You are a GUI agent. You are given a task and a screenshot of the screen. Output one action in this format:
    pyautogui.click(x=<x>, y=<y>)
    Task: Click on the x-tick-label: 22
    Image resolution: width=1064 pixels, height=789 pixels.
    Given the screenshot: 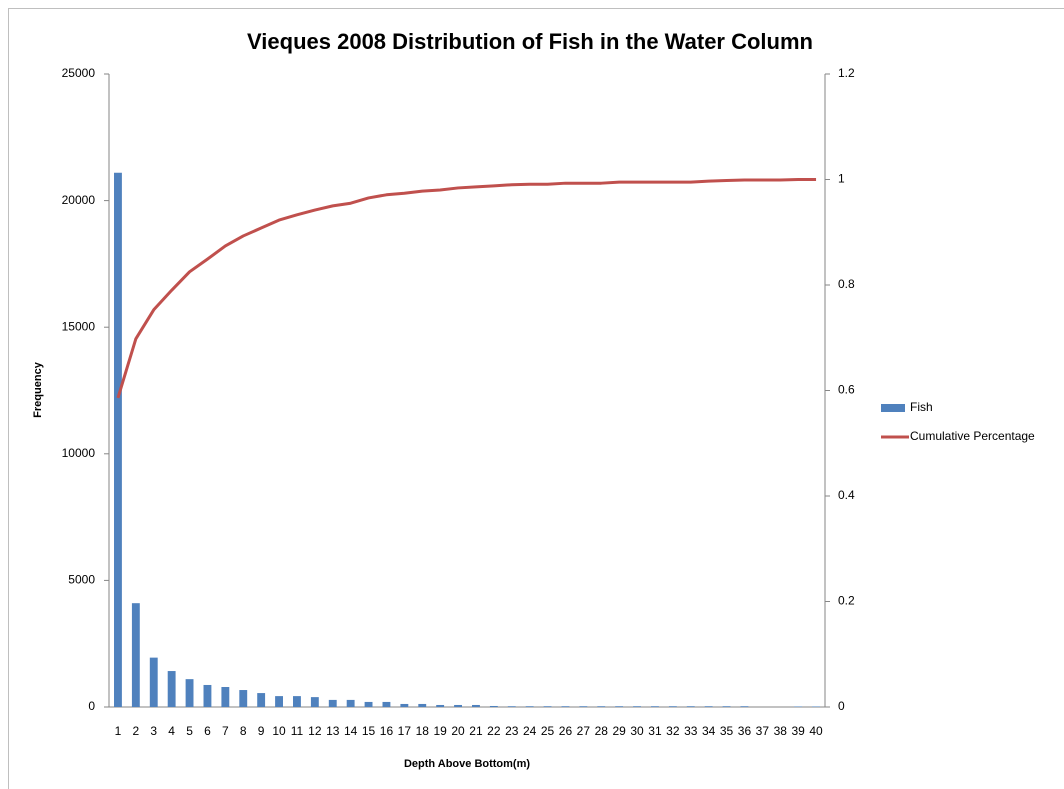 What is the action you would take?
    pyautogui.click(x=494, y=731)
    